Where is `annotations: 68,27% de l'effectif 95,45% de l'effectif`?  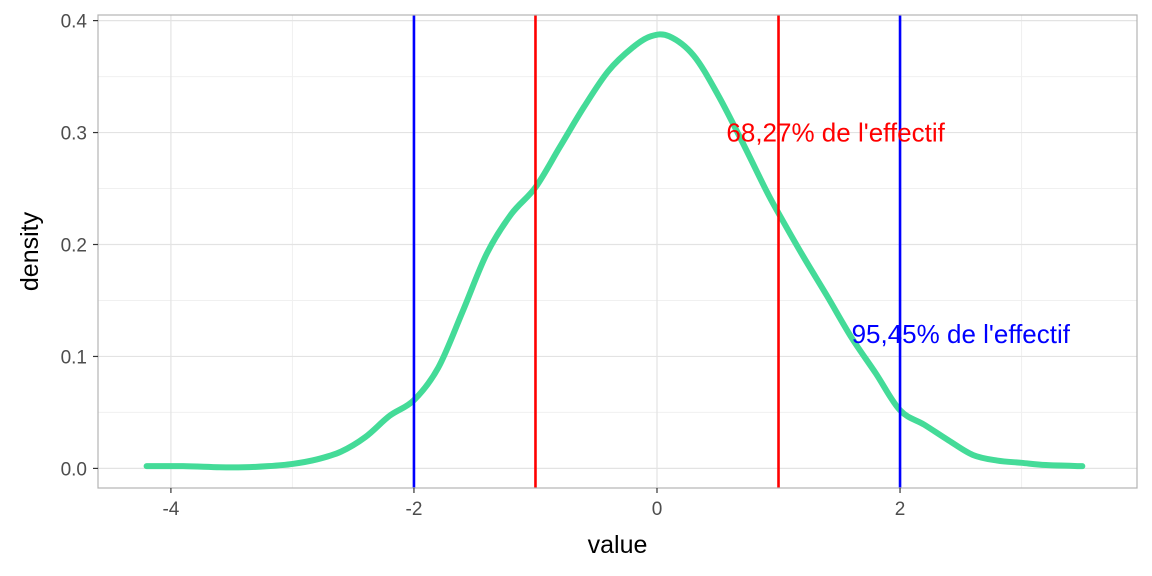
annotations: 68,27% de l'effectif 95,45% de l'effectif is located at coordinates (898, 234).